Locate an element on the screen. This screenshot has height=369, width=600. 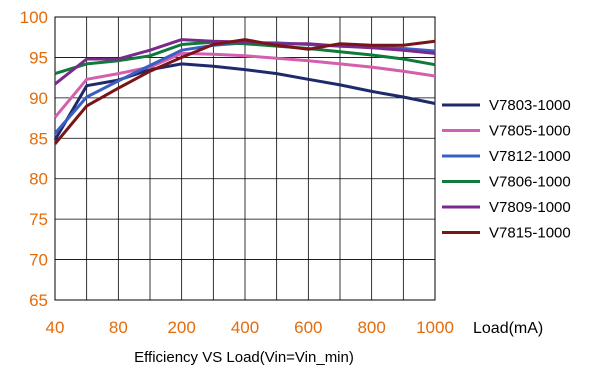
y-tick-label: 65 is located at coordinates (38, 300).